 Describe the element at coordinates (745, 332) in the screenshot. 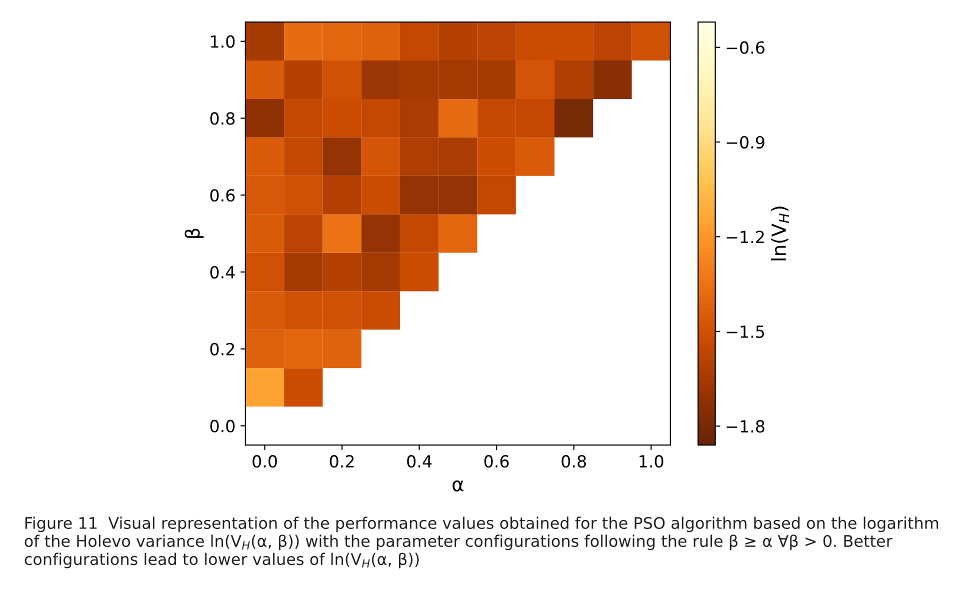

I see `color-bar-label: −1.5` at that location.